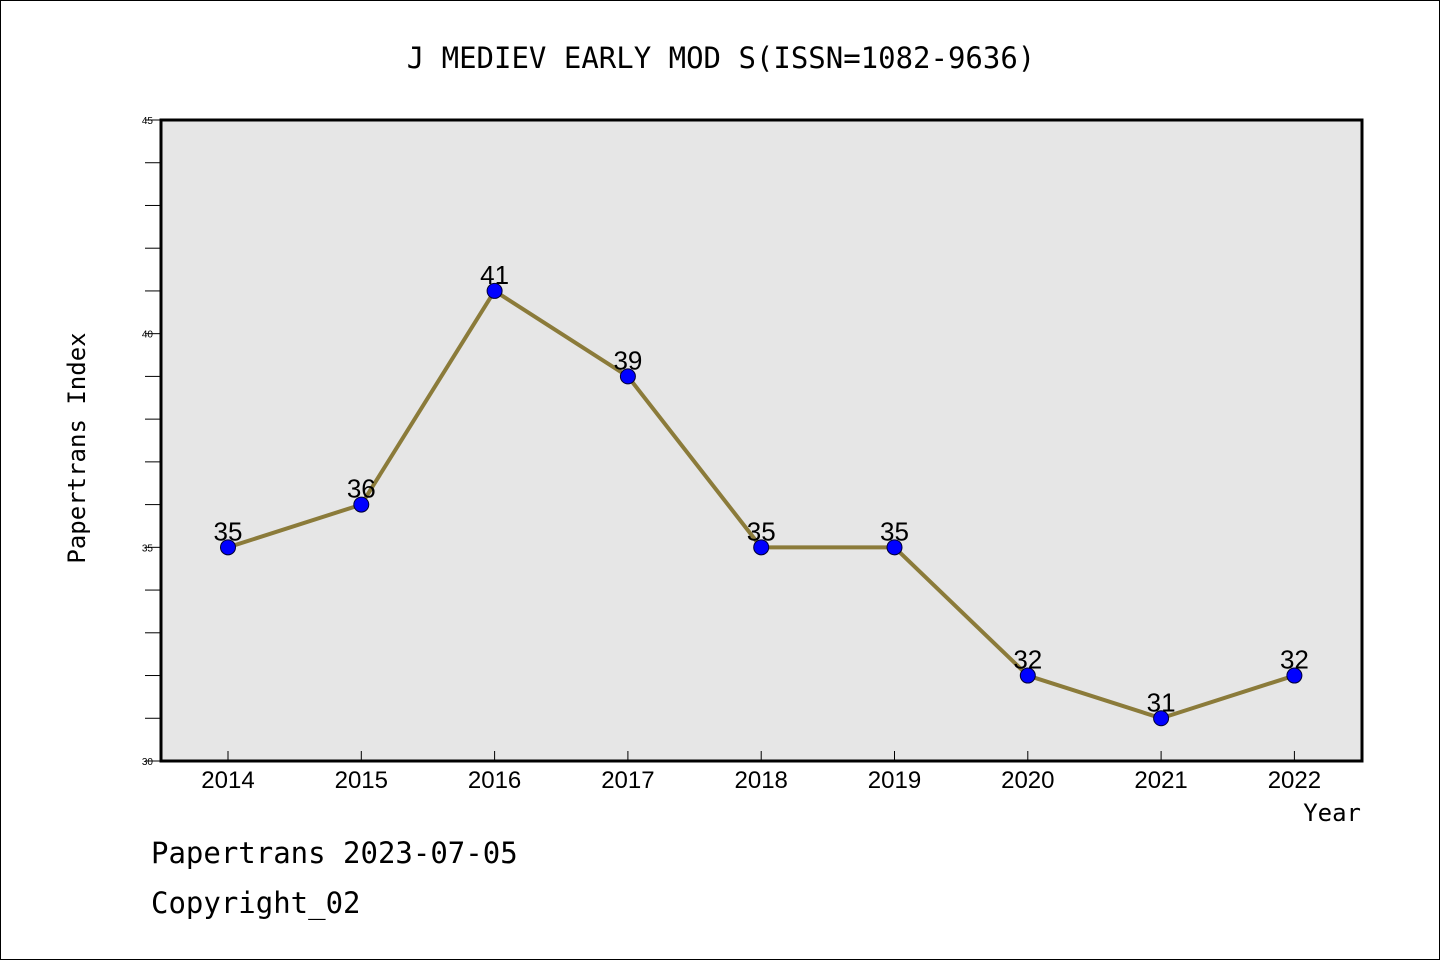  I want to click on x-tick-label: 2020, so click(1027, 780).